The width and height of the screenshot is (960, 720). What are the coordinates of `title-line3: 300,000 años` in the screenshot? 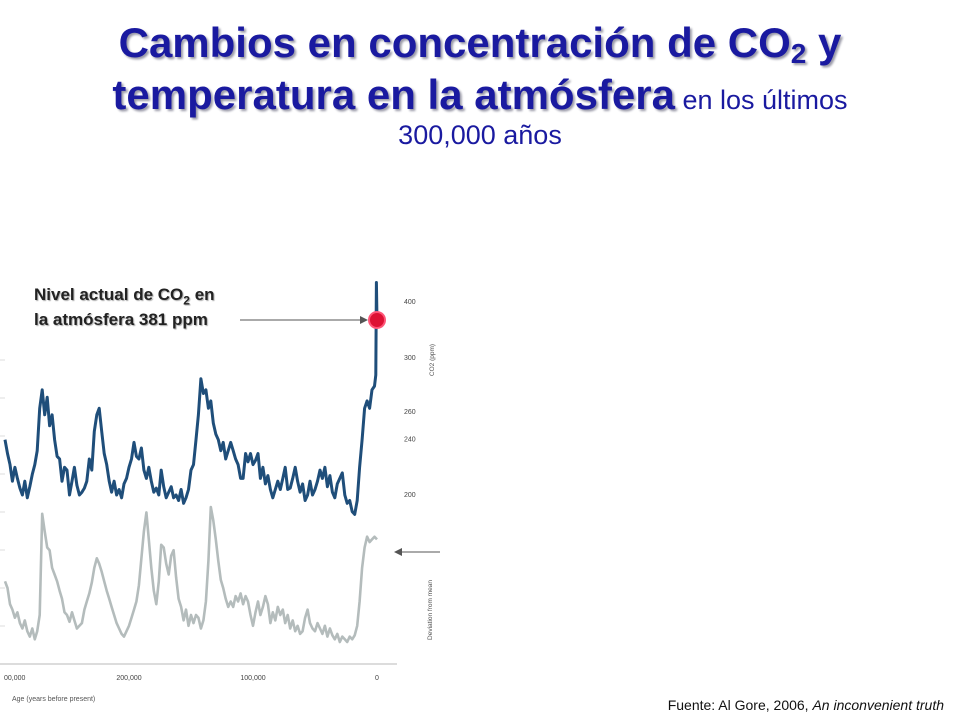 It's located at (480, 134).